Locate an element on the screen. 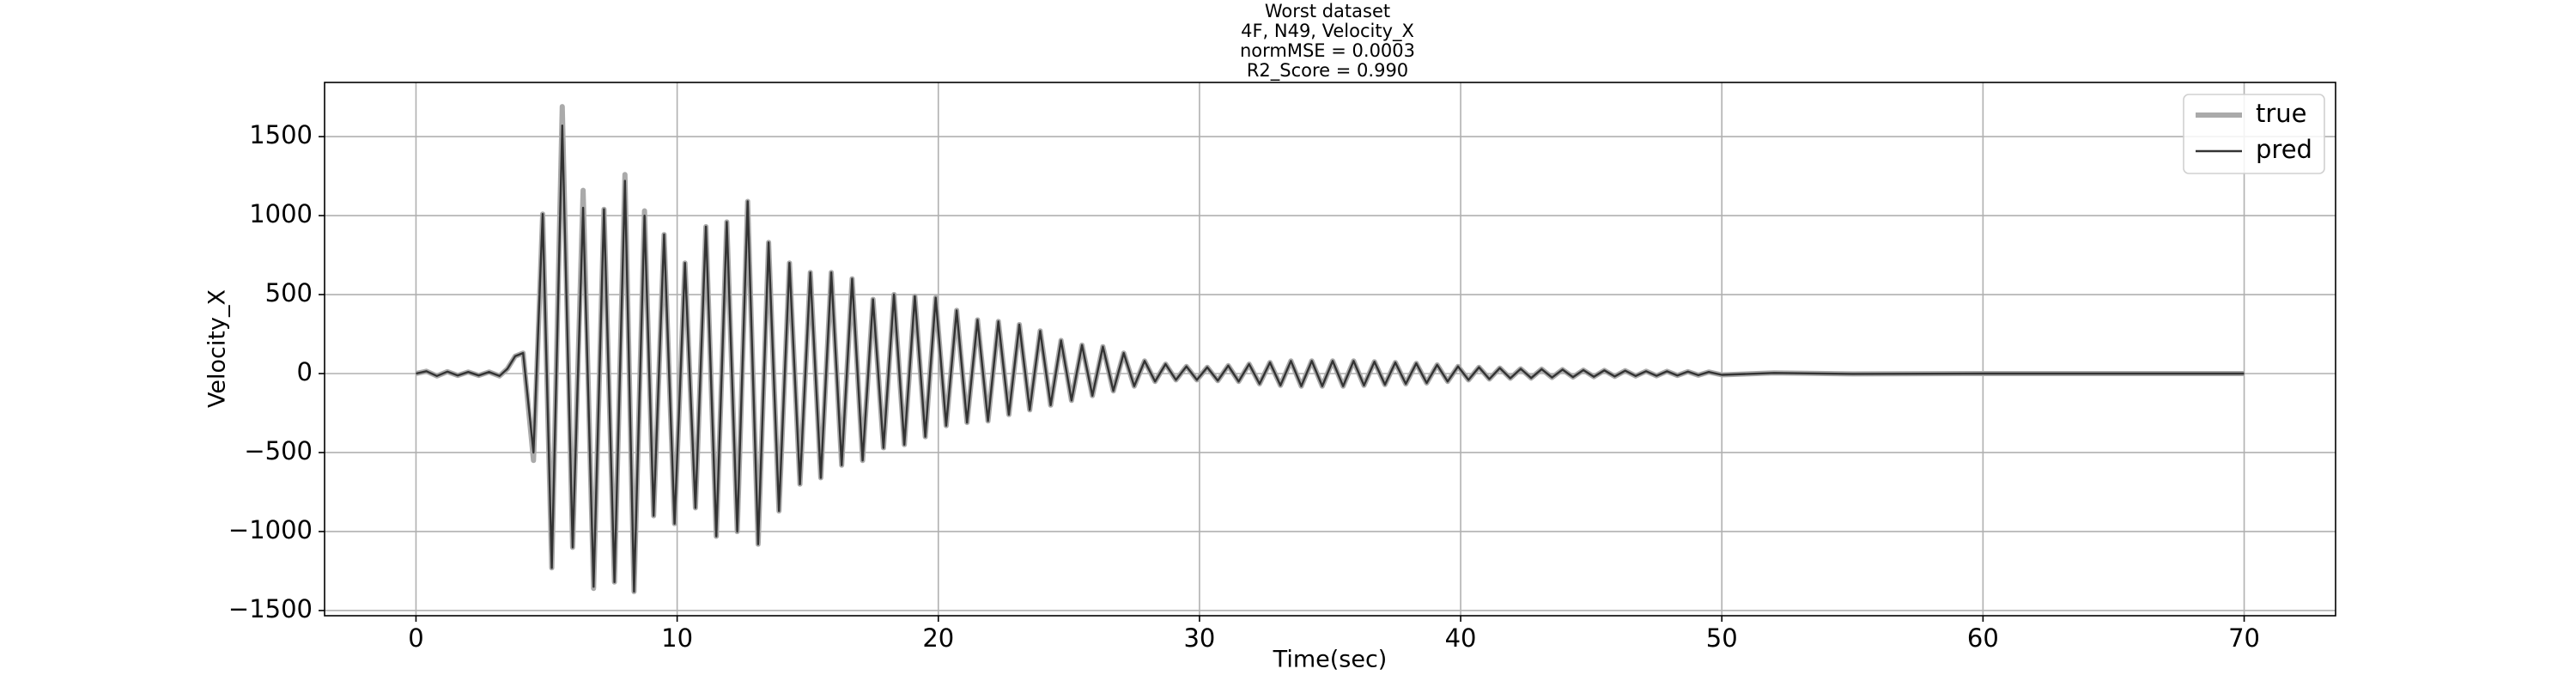  y-tick-label: −500 is located at coordinates (279, 450).